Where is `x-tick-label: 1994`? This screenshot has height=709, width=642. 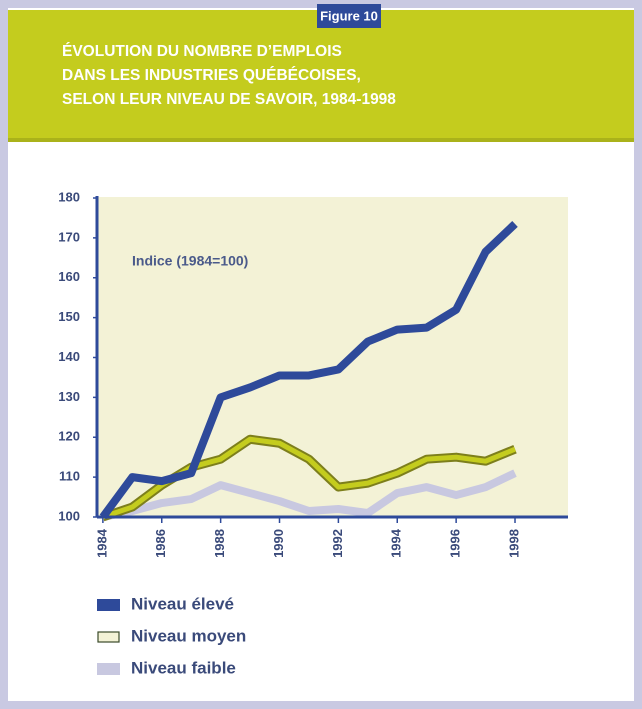 x-tick-label: 1994 is located at coordinates (396, 543).